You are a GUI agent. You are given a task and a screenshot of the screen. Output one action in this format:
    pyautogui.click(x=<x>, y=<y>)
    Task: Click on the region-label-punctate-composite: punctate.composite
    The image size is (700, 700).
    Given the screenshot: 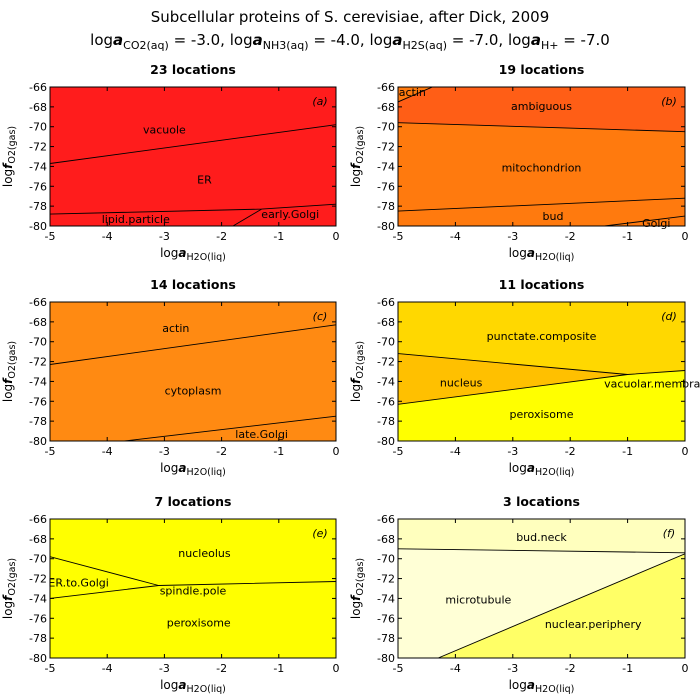 What is the action you would take?
    pyautogui.click(x=542, y=336)
    